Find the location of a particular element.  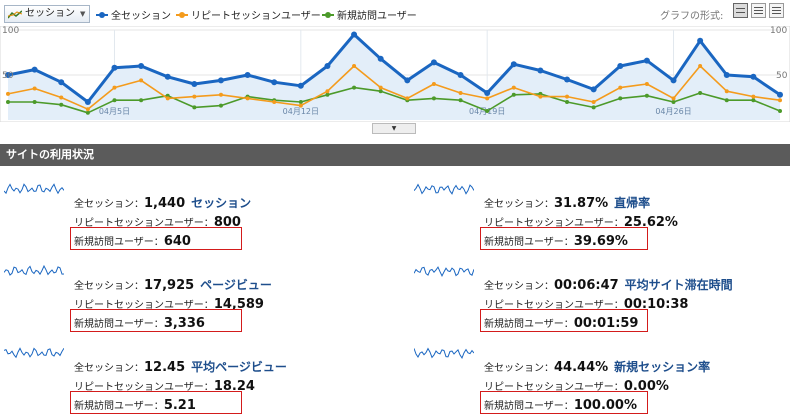

metric-name-link: 新規セッション率 is located at coordinates (662, 367).